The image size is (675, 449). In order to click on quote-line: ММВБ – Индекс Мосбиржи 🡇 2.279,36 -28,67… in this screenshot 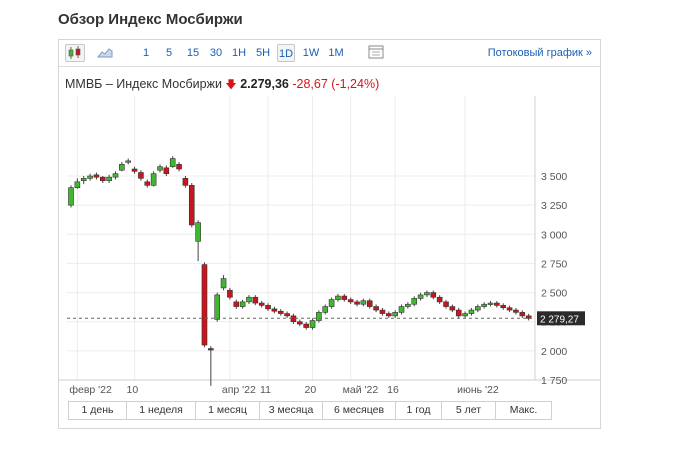, I will do `click(222, 85)`.